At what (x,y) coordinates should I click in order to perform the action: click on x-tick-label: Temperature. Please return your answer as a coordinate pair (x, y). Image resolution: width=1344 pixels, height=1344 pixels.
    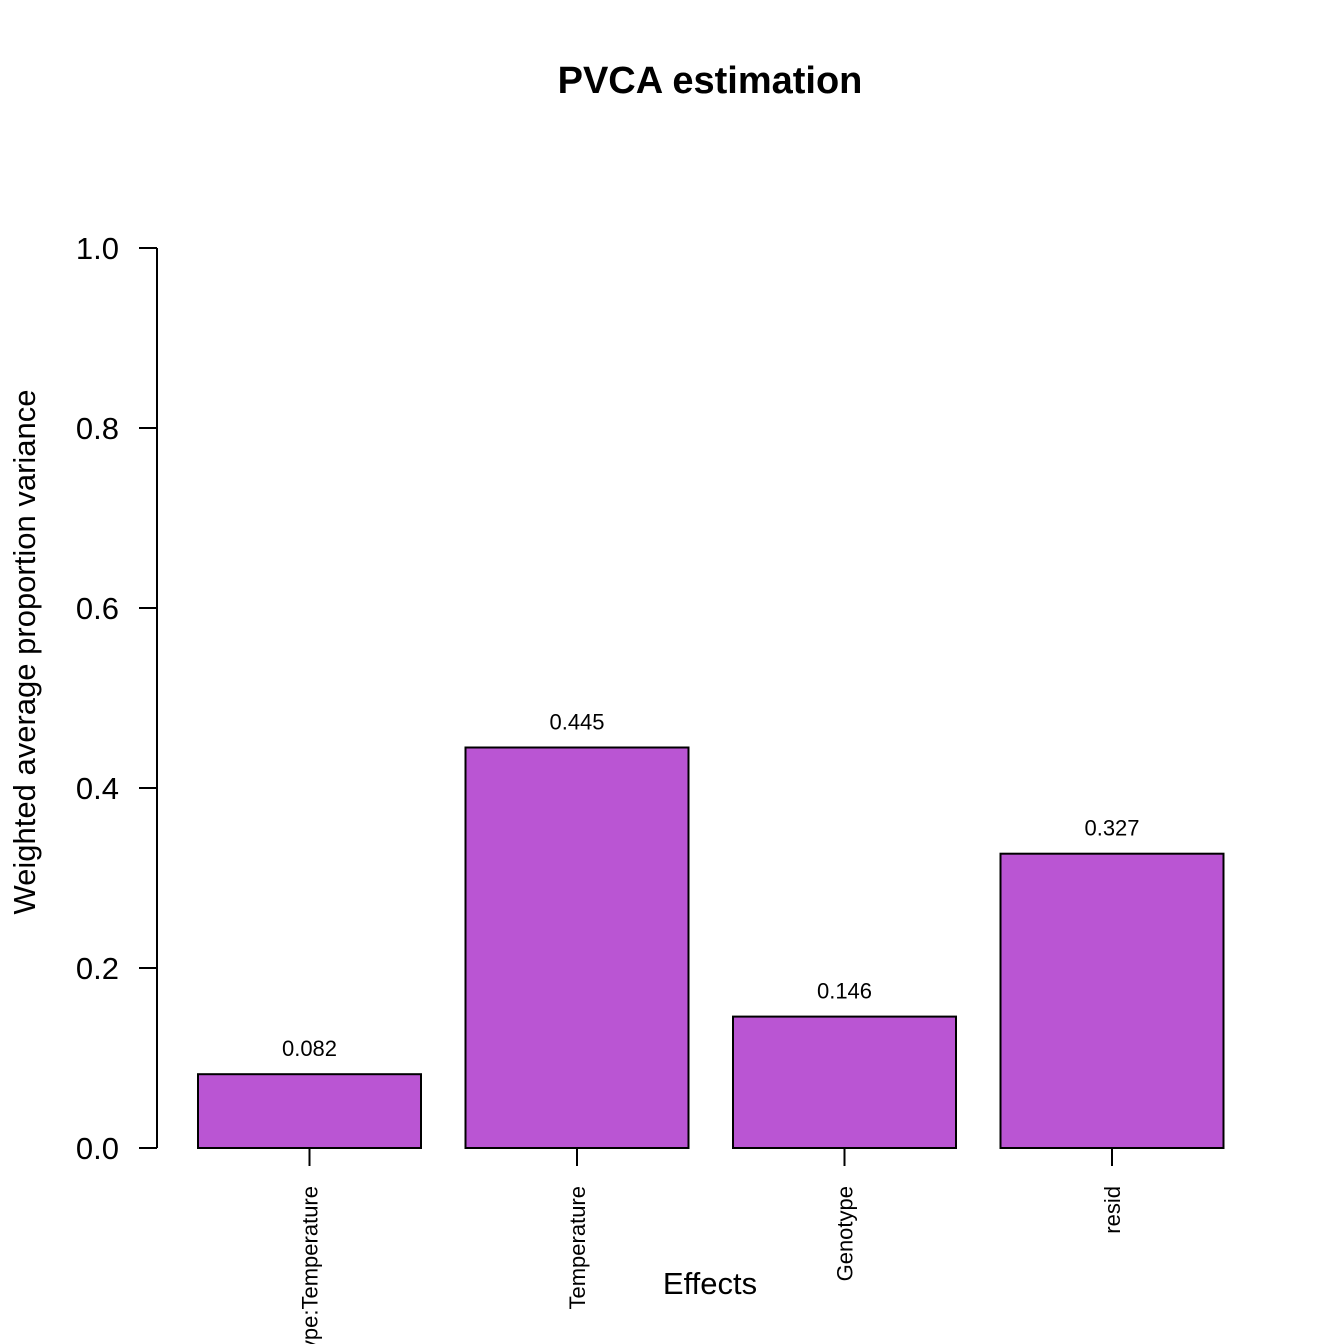
    Looking at the image, I should click on (577, 1248).